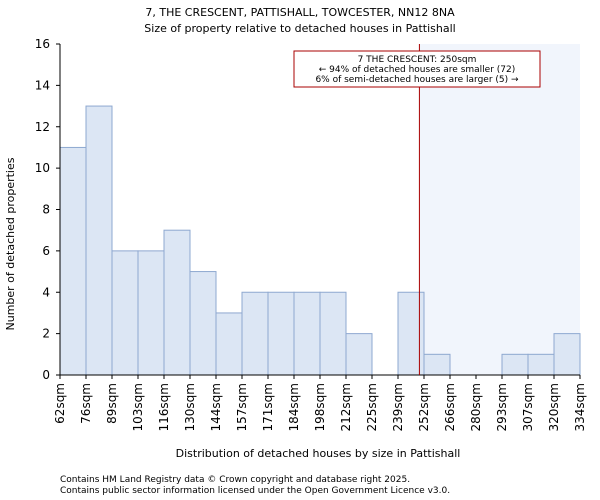  I want to click on bar-171sqm, so click(281, 333).